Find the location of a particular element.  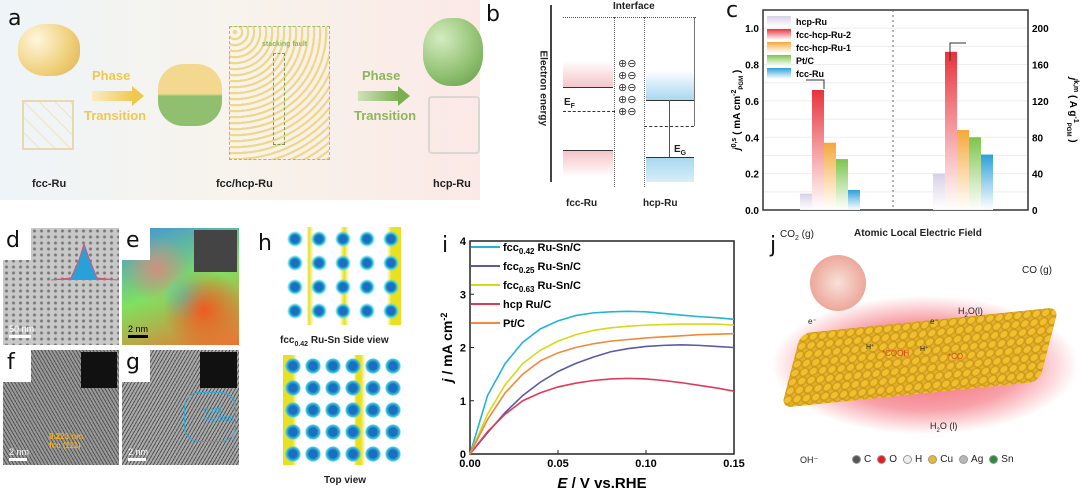

legend-item: O is located at coordinates (887, 459).